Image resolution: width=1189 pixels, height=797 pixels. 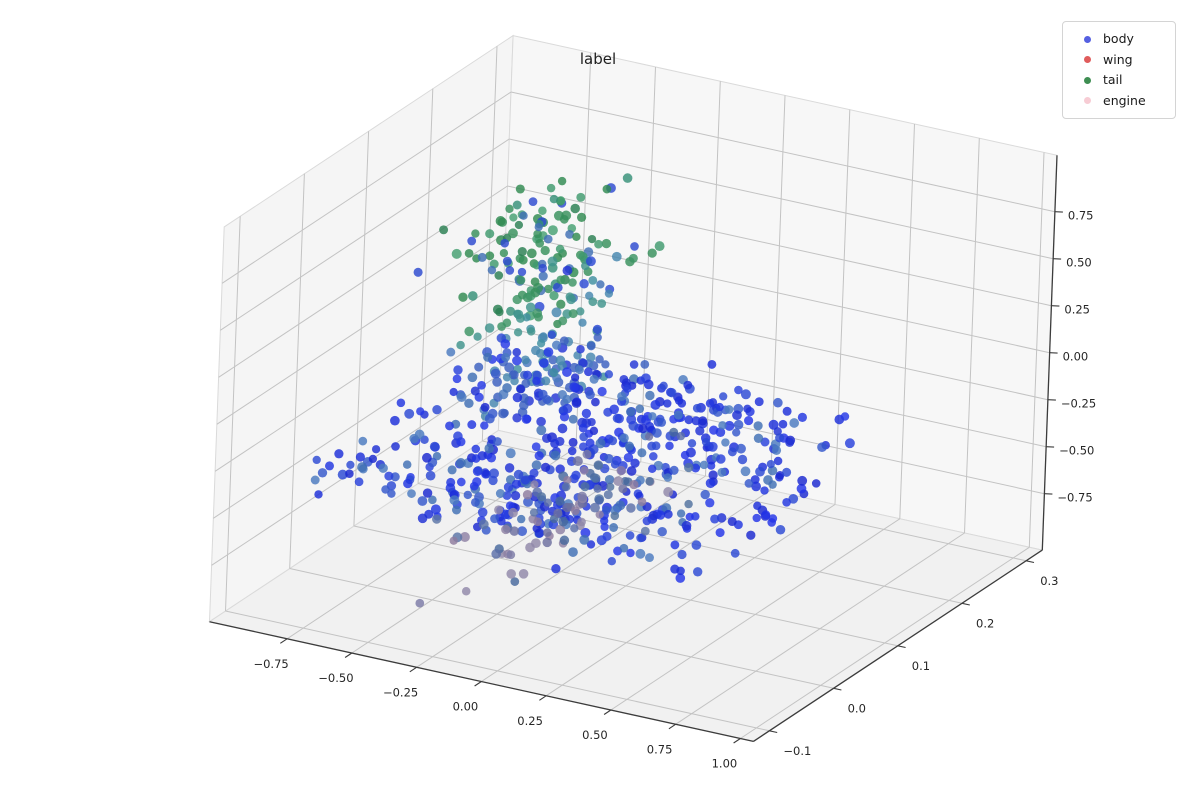 I want to click on legend-item-engine: engine, so click(x=1119, y=101).